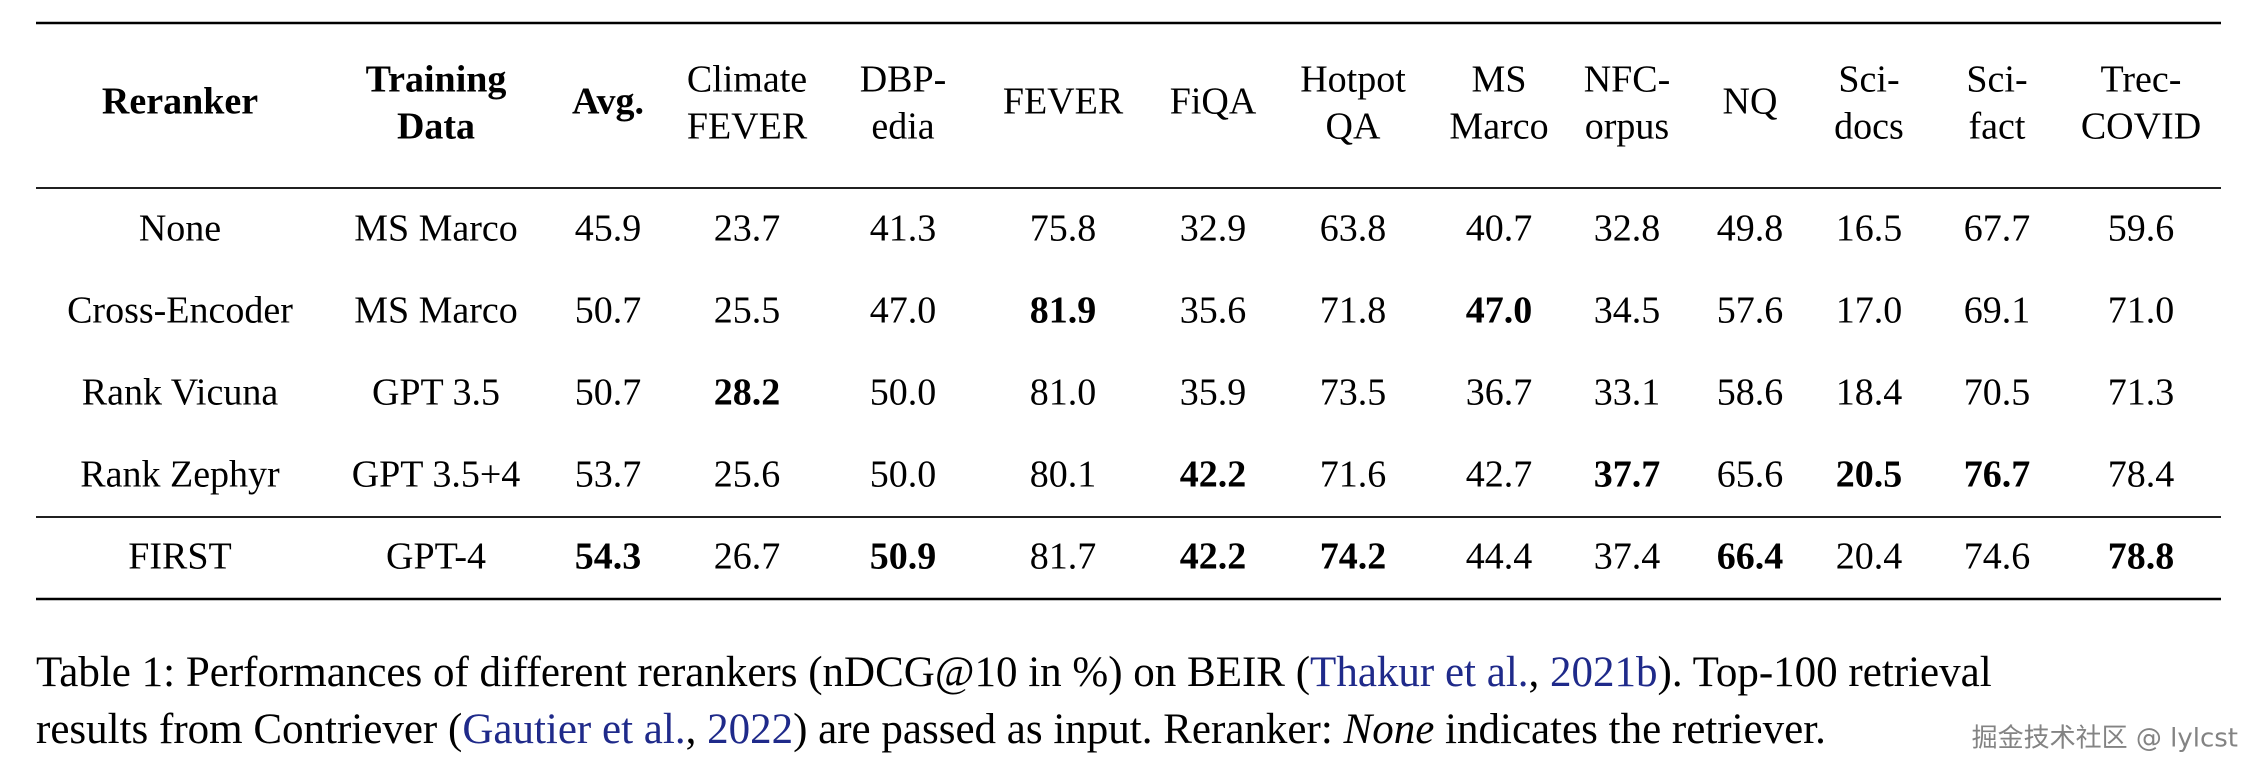 This screenshot has width=2264, height=776. I want to click on citation-link: 2021b, so click(1604, 672).